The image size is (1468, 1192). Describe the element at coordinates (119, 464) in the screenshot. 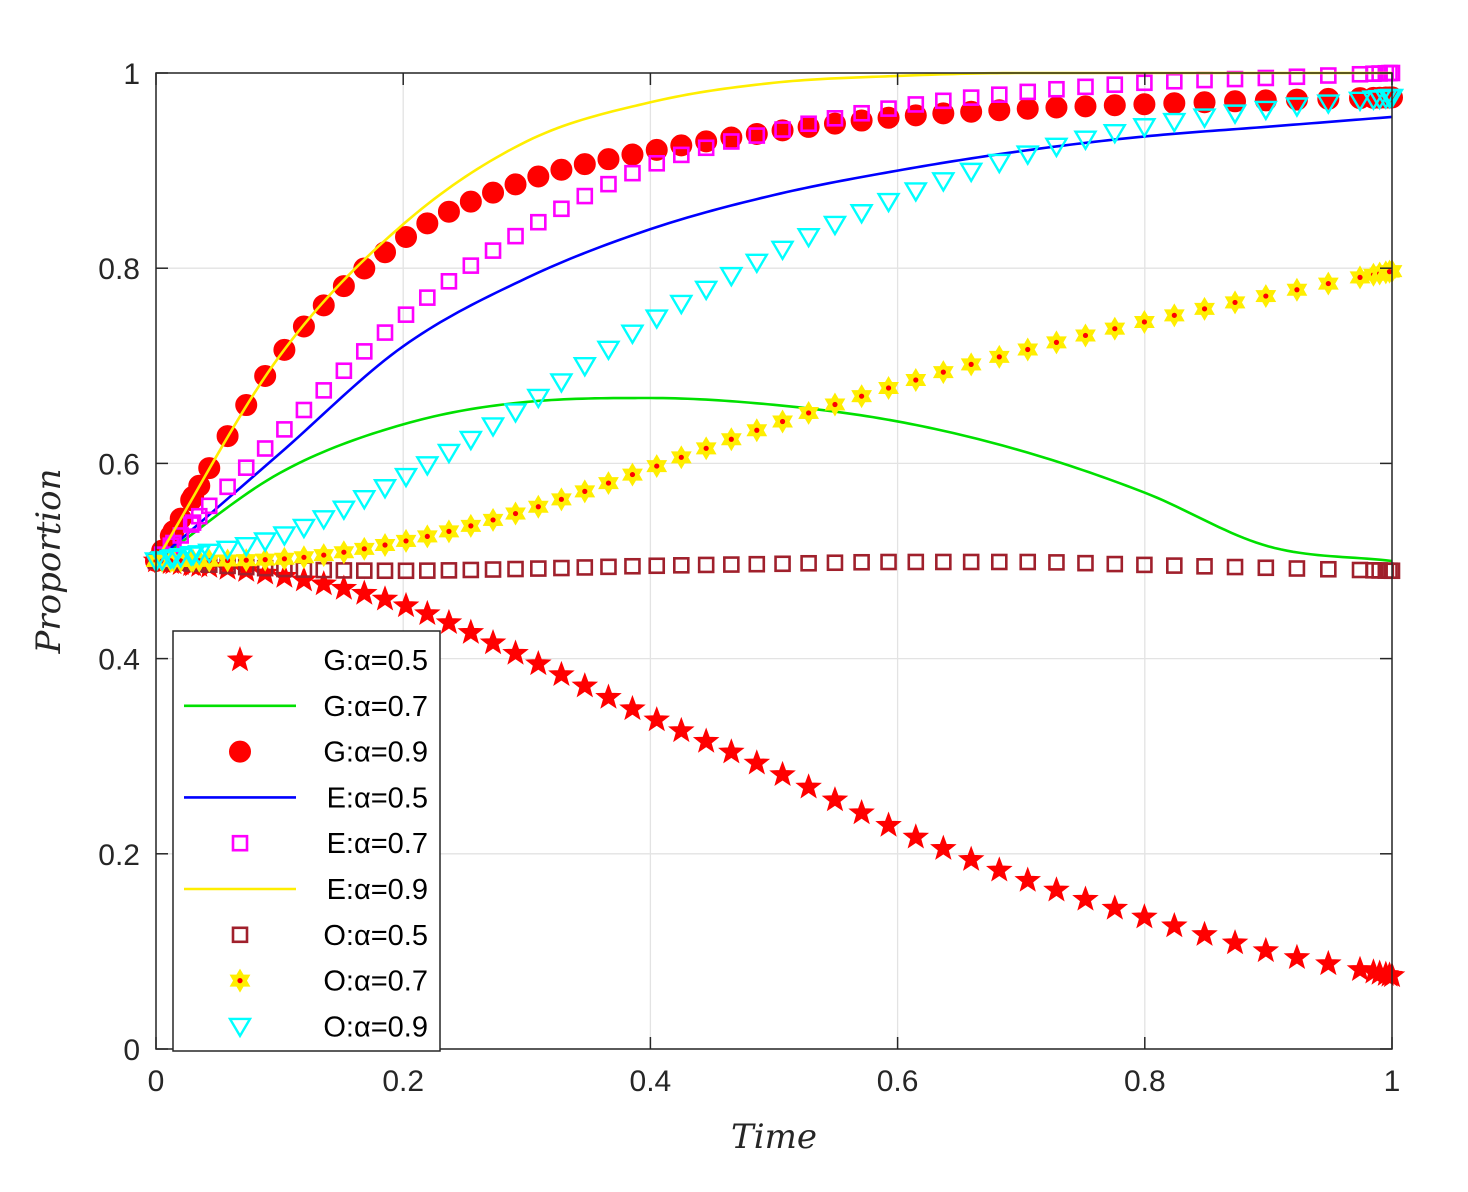

I see `y-tick-label: 0.6` at that location.